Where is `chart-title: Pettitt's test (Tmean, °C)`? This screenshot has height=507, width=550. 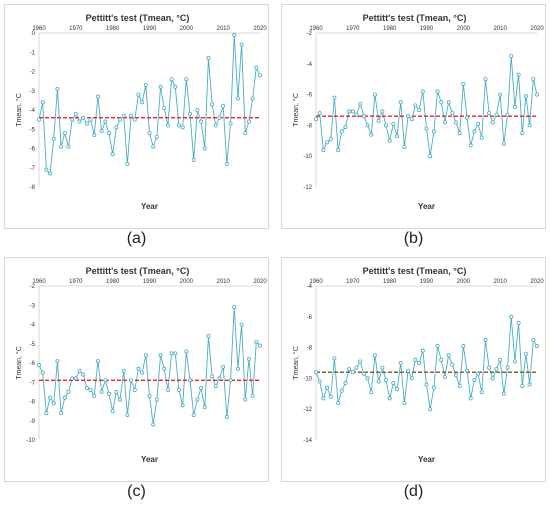
chart-title: Pettitt's test (Tmean, °C) is located at coordinates (138, 271).